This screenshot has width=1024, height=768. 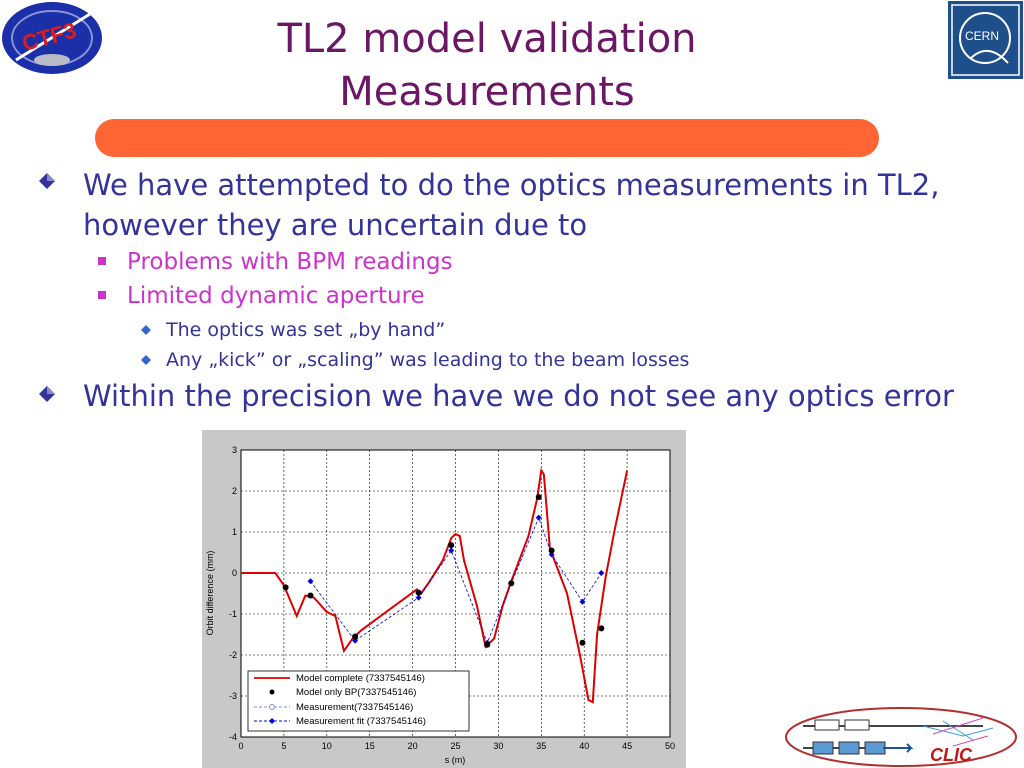 What do you see at coordinates (356, 692) in the screenshot?
I see `legend-entry: Model only BP(7337545146)` at bounding box center [356, 692].